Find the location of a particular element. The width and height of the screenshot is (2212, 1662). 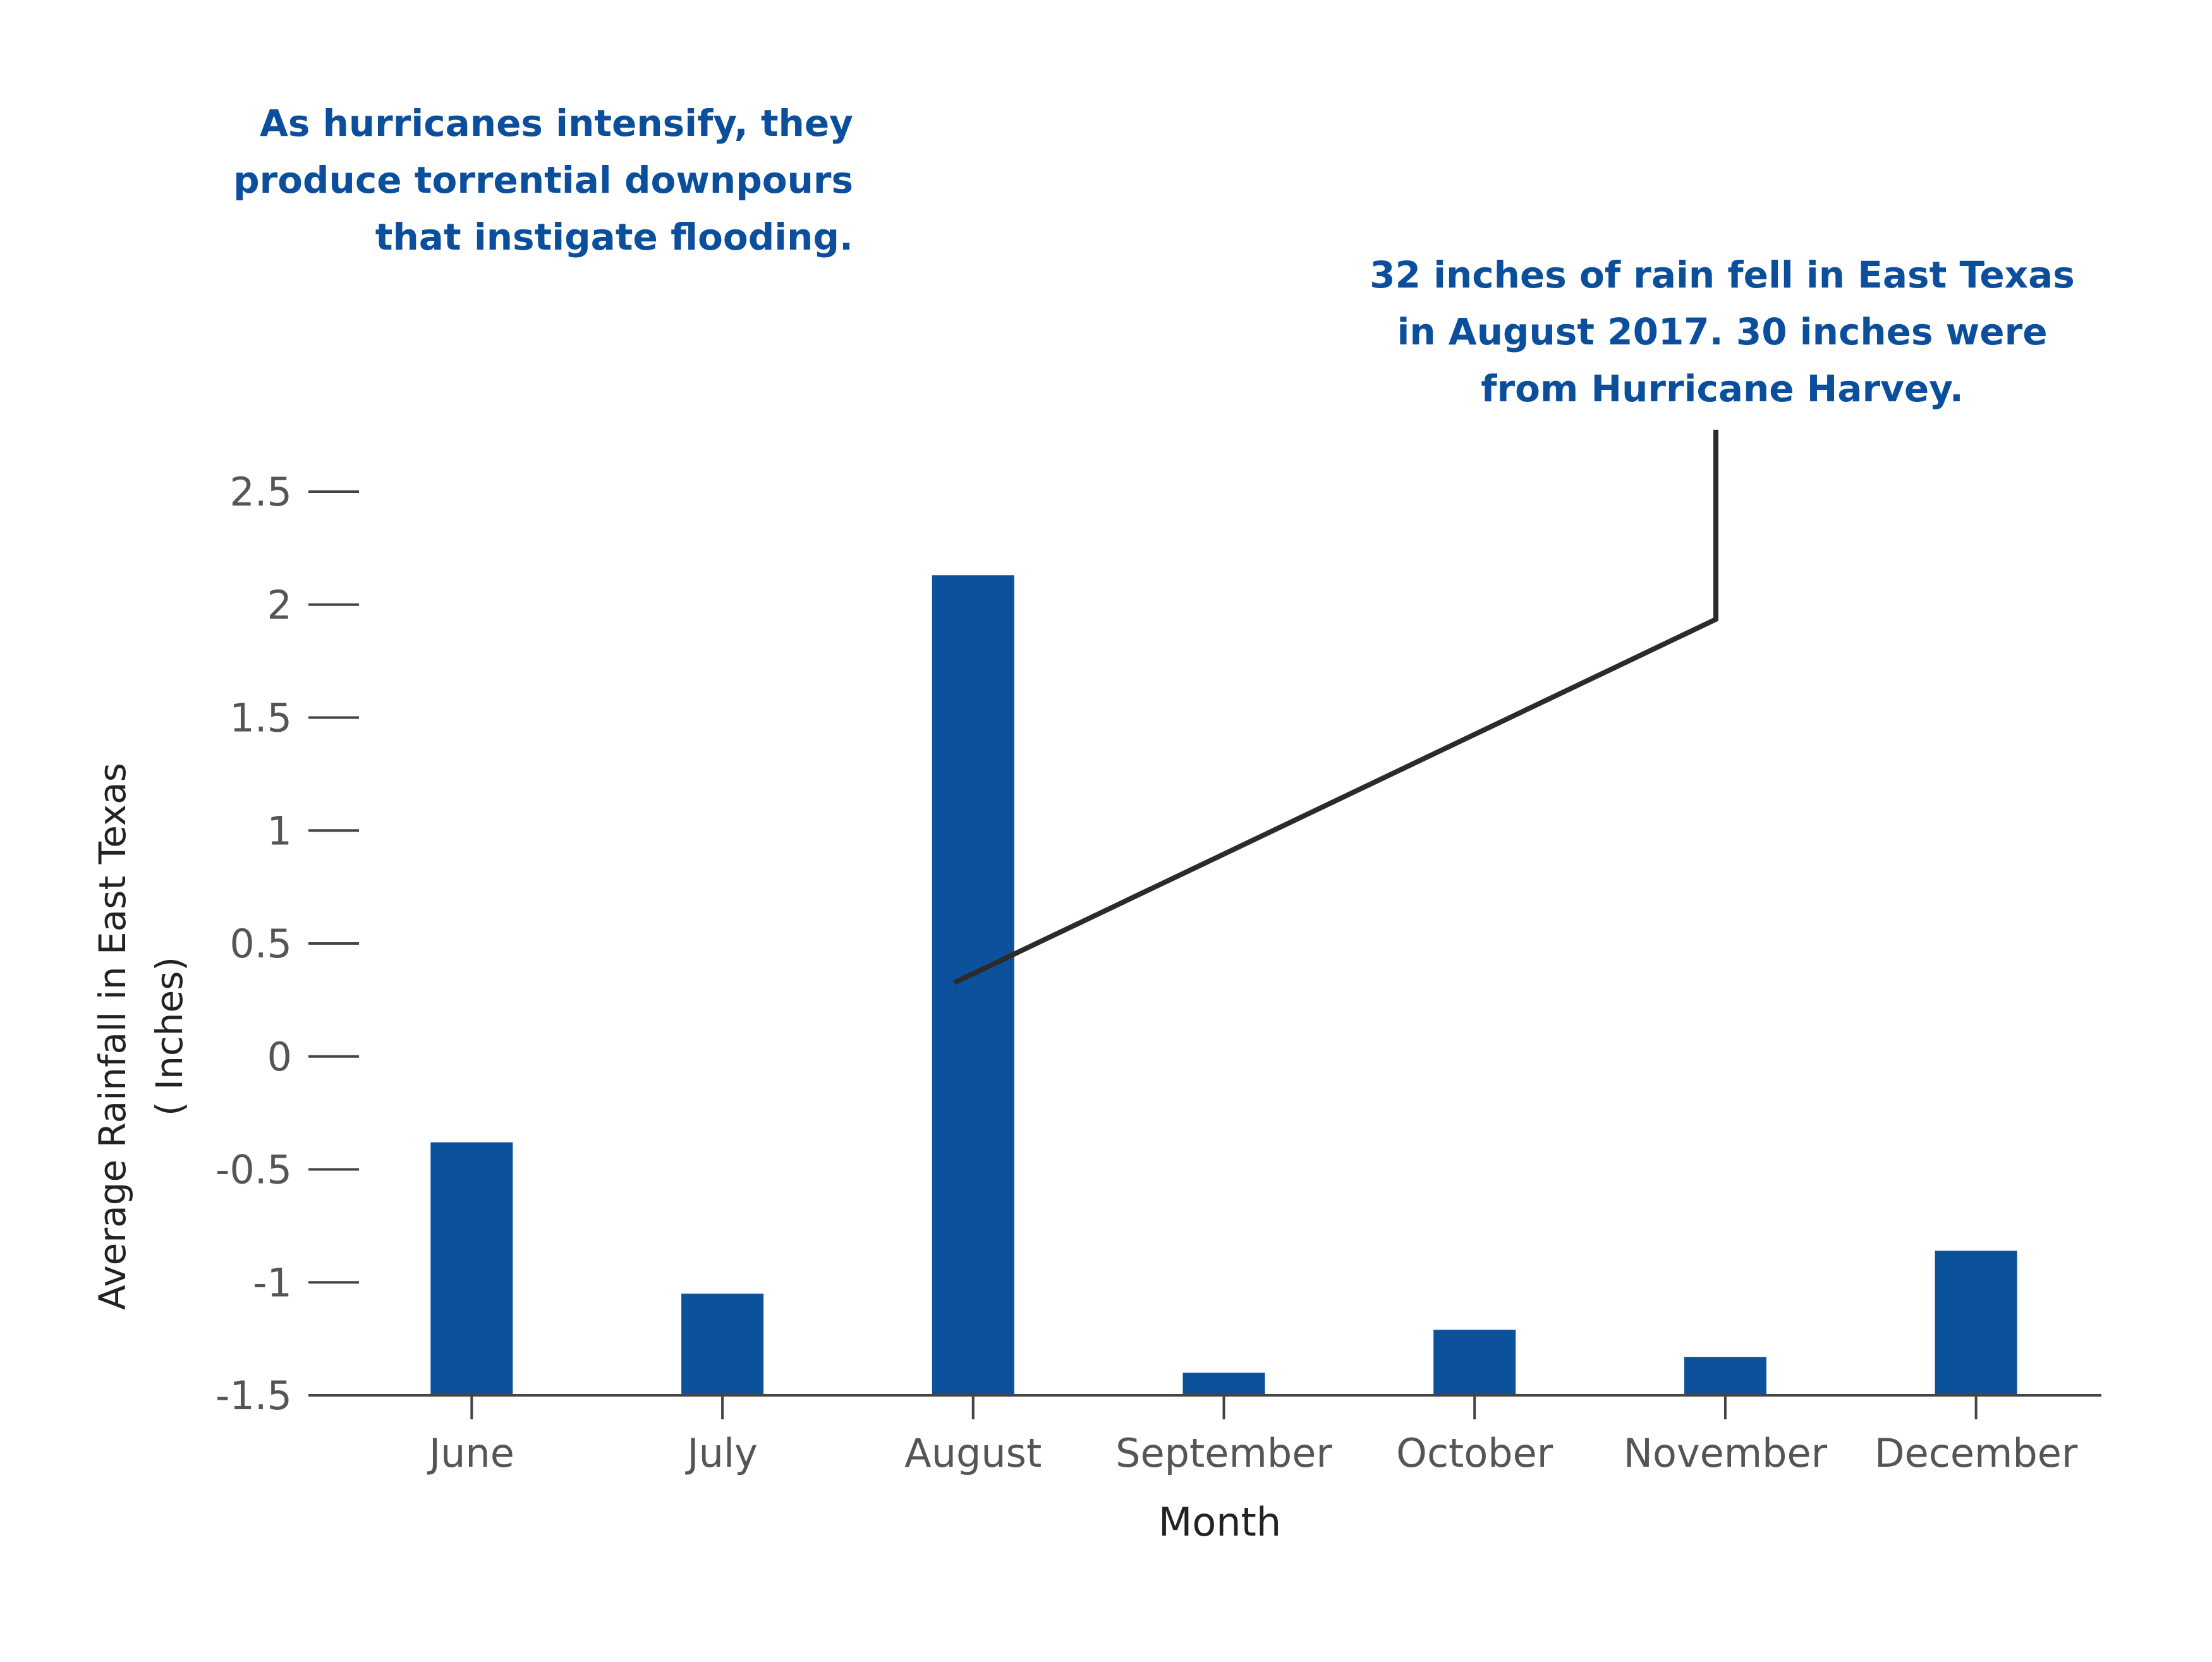

y-tick-label: -0.5 is located at coordinates (254, 1170).